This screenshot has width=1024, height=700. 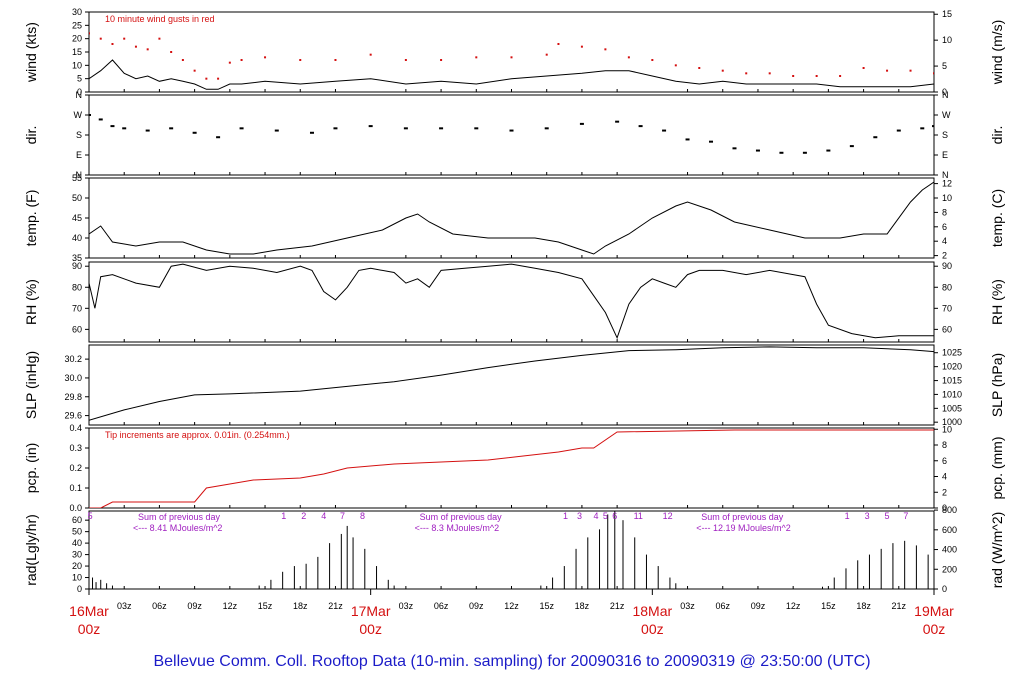 I want to click on dir-ylabel-left: dir., so click(x=31, y=135).